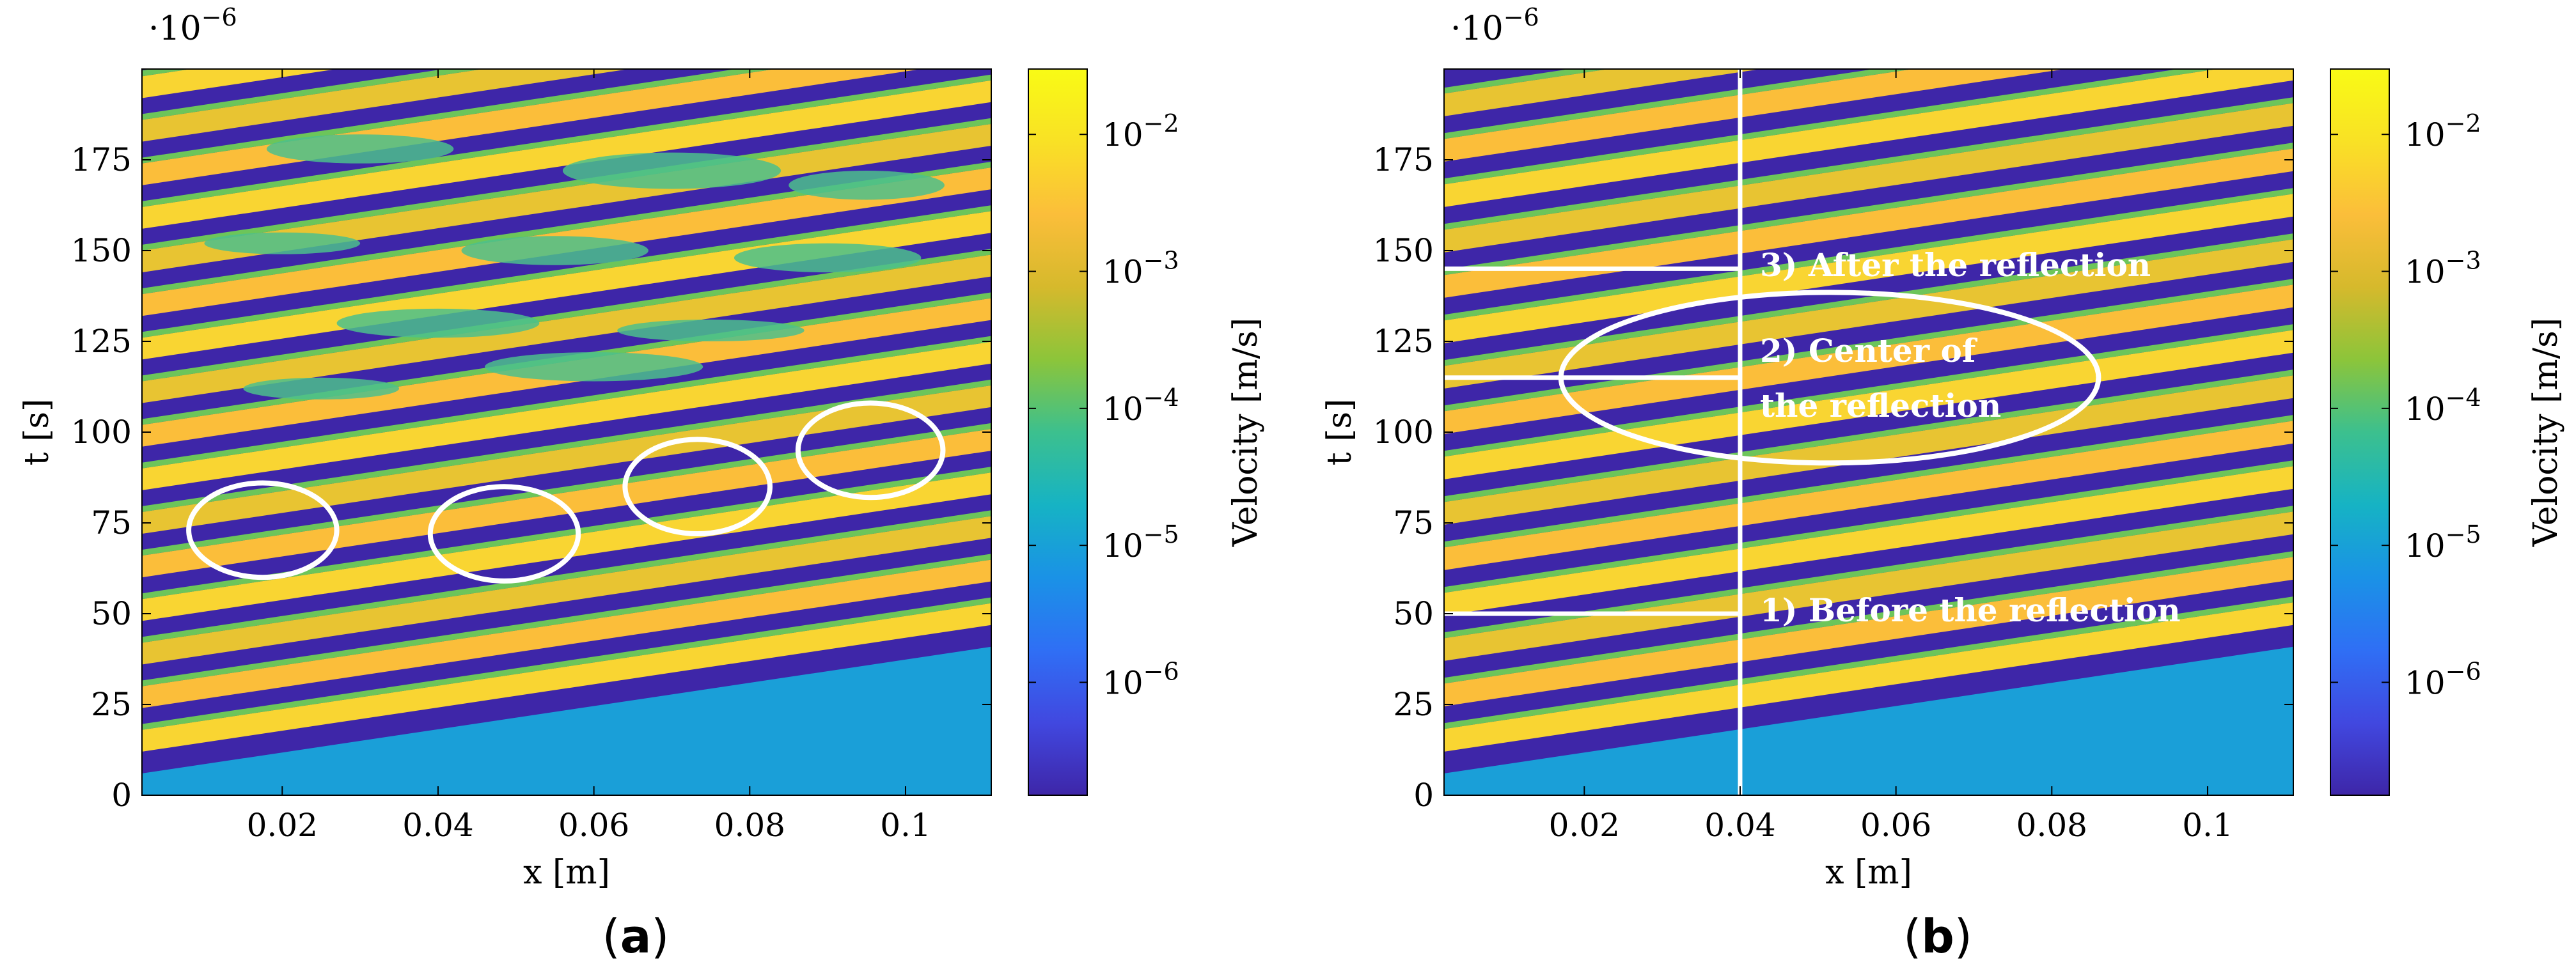  Describe the element at coordinates (2443, 679) in the screenshot. I see `colorbar-tick-label: 10⁻⁶` at that location.